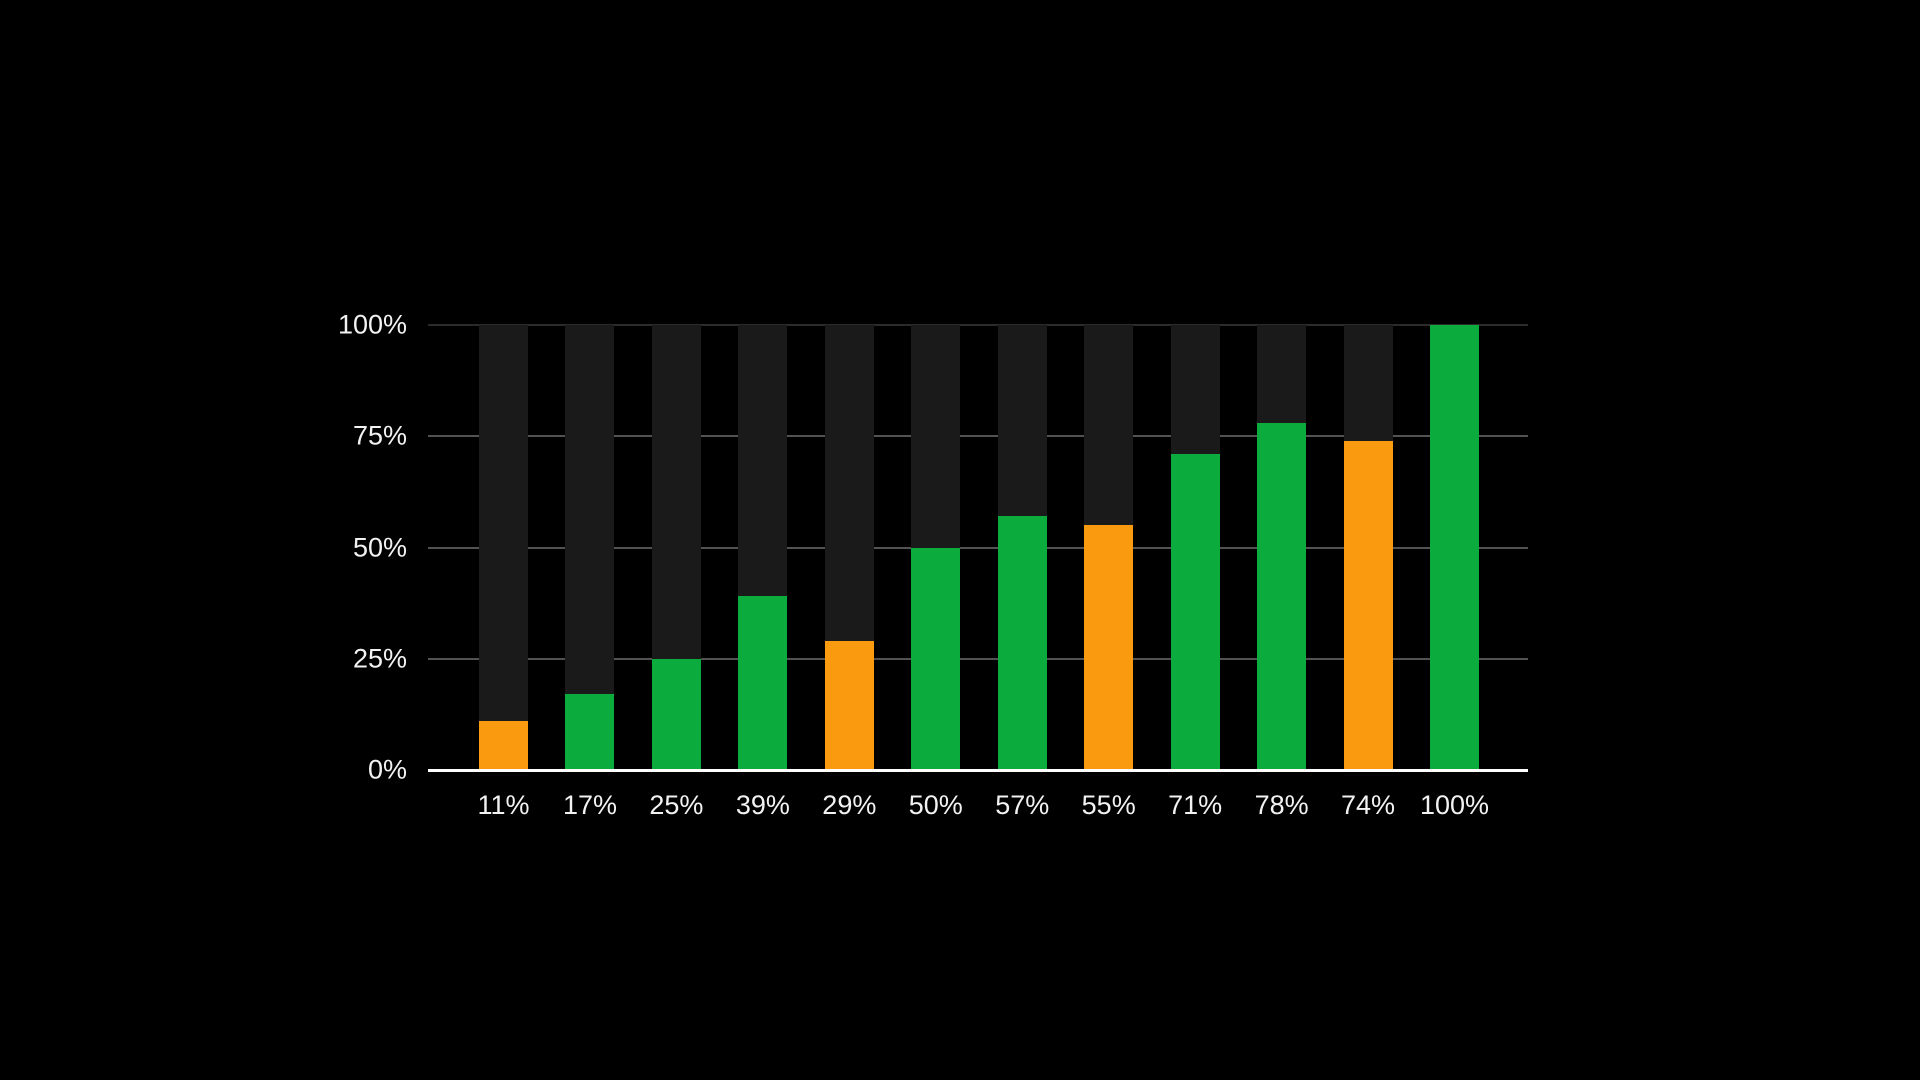 The width and height of the screenshot is (1920, 1080). I want to click on x-tick-5: 29%, so click(849, 805).